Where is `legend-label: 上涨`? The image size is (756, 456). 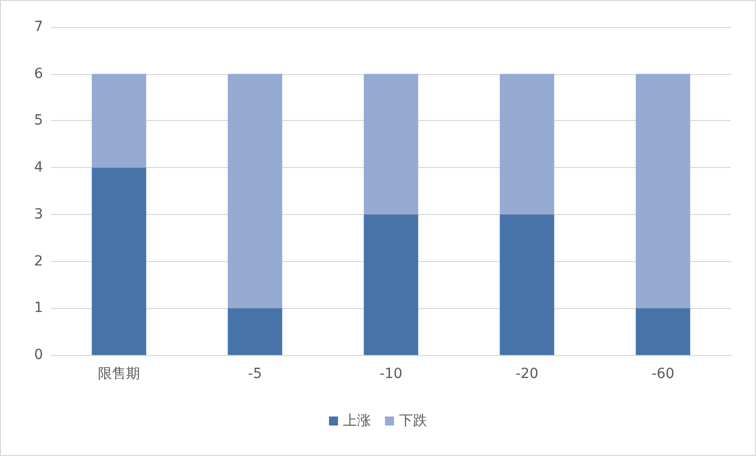 legend-label: 上涨 is located at coordinates (357, 421).